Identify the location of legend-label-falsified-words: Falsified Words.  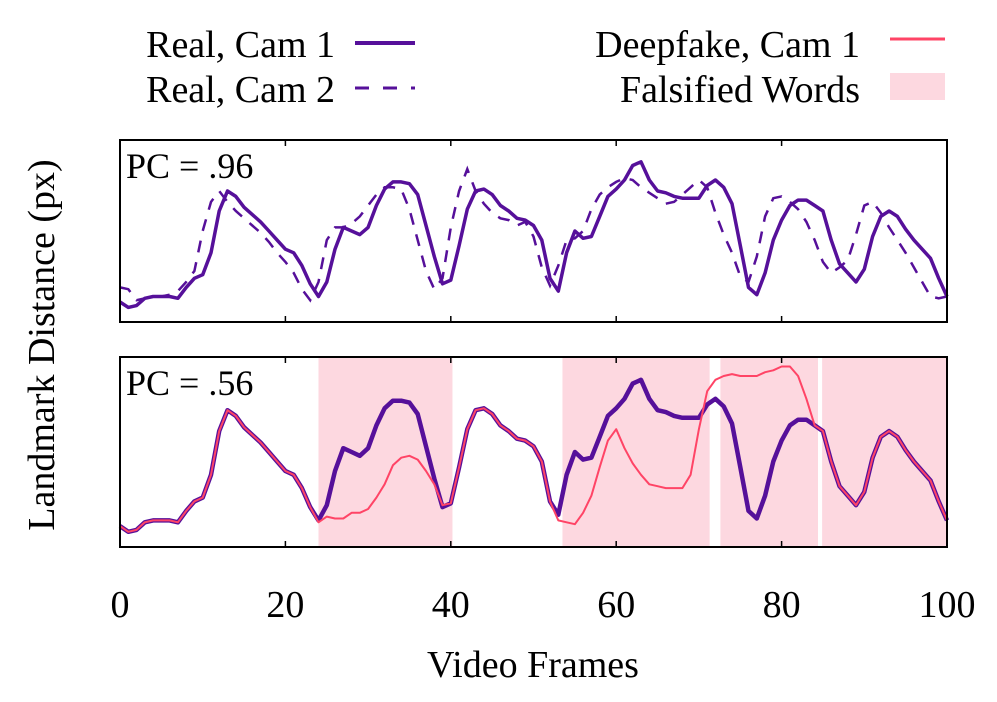
(740, 90).